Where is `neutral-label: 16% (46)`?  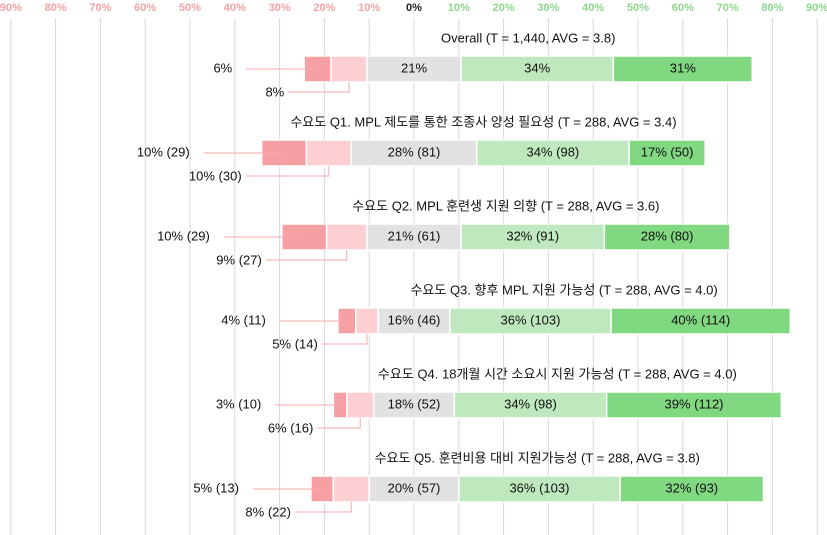
neutral-label: 16% (46) is located at coordinates (414, 319).